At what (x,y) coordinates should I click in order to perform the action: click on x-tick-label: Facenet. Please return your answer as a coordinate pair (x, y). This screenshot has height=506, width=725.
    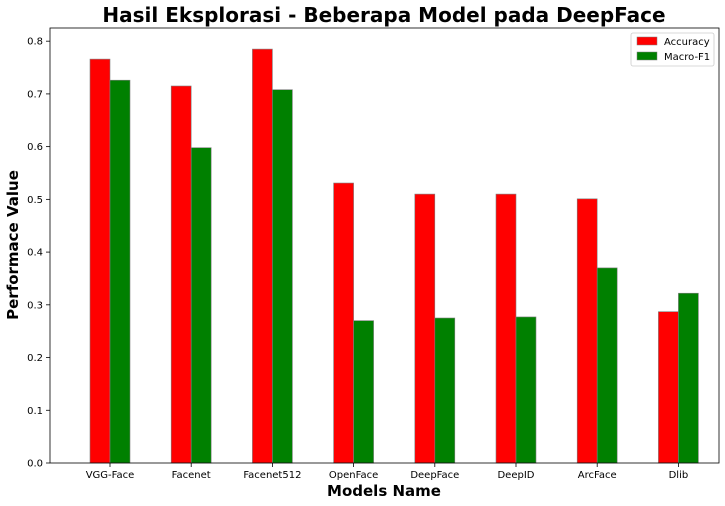
    Looking at the image, I should click on (191, 475).